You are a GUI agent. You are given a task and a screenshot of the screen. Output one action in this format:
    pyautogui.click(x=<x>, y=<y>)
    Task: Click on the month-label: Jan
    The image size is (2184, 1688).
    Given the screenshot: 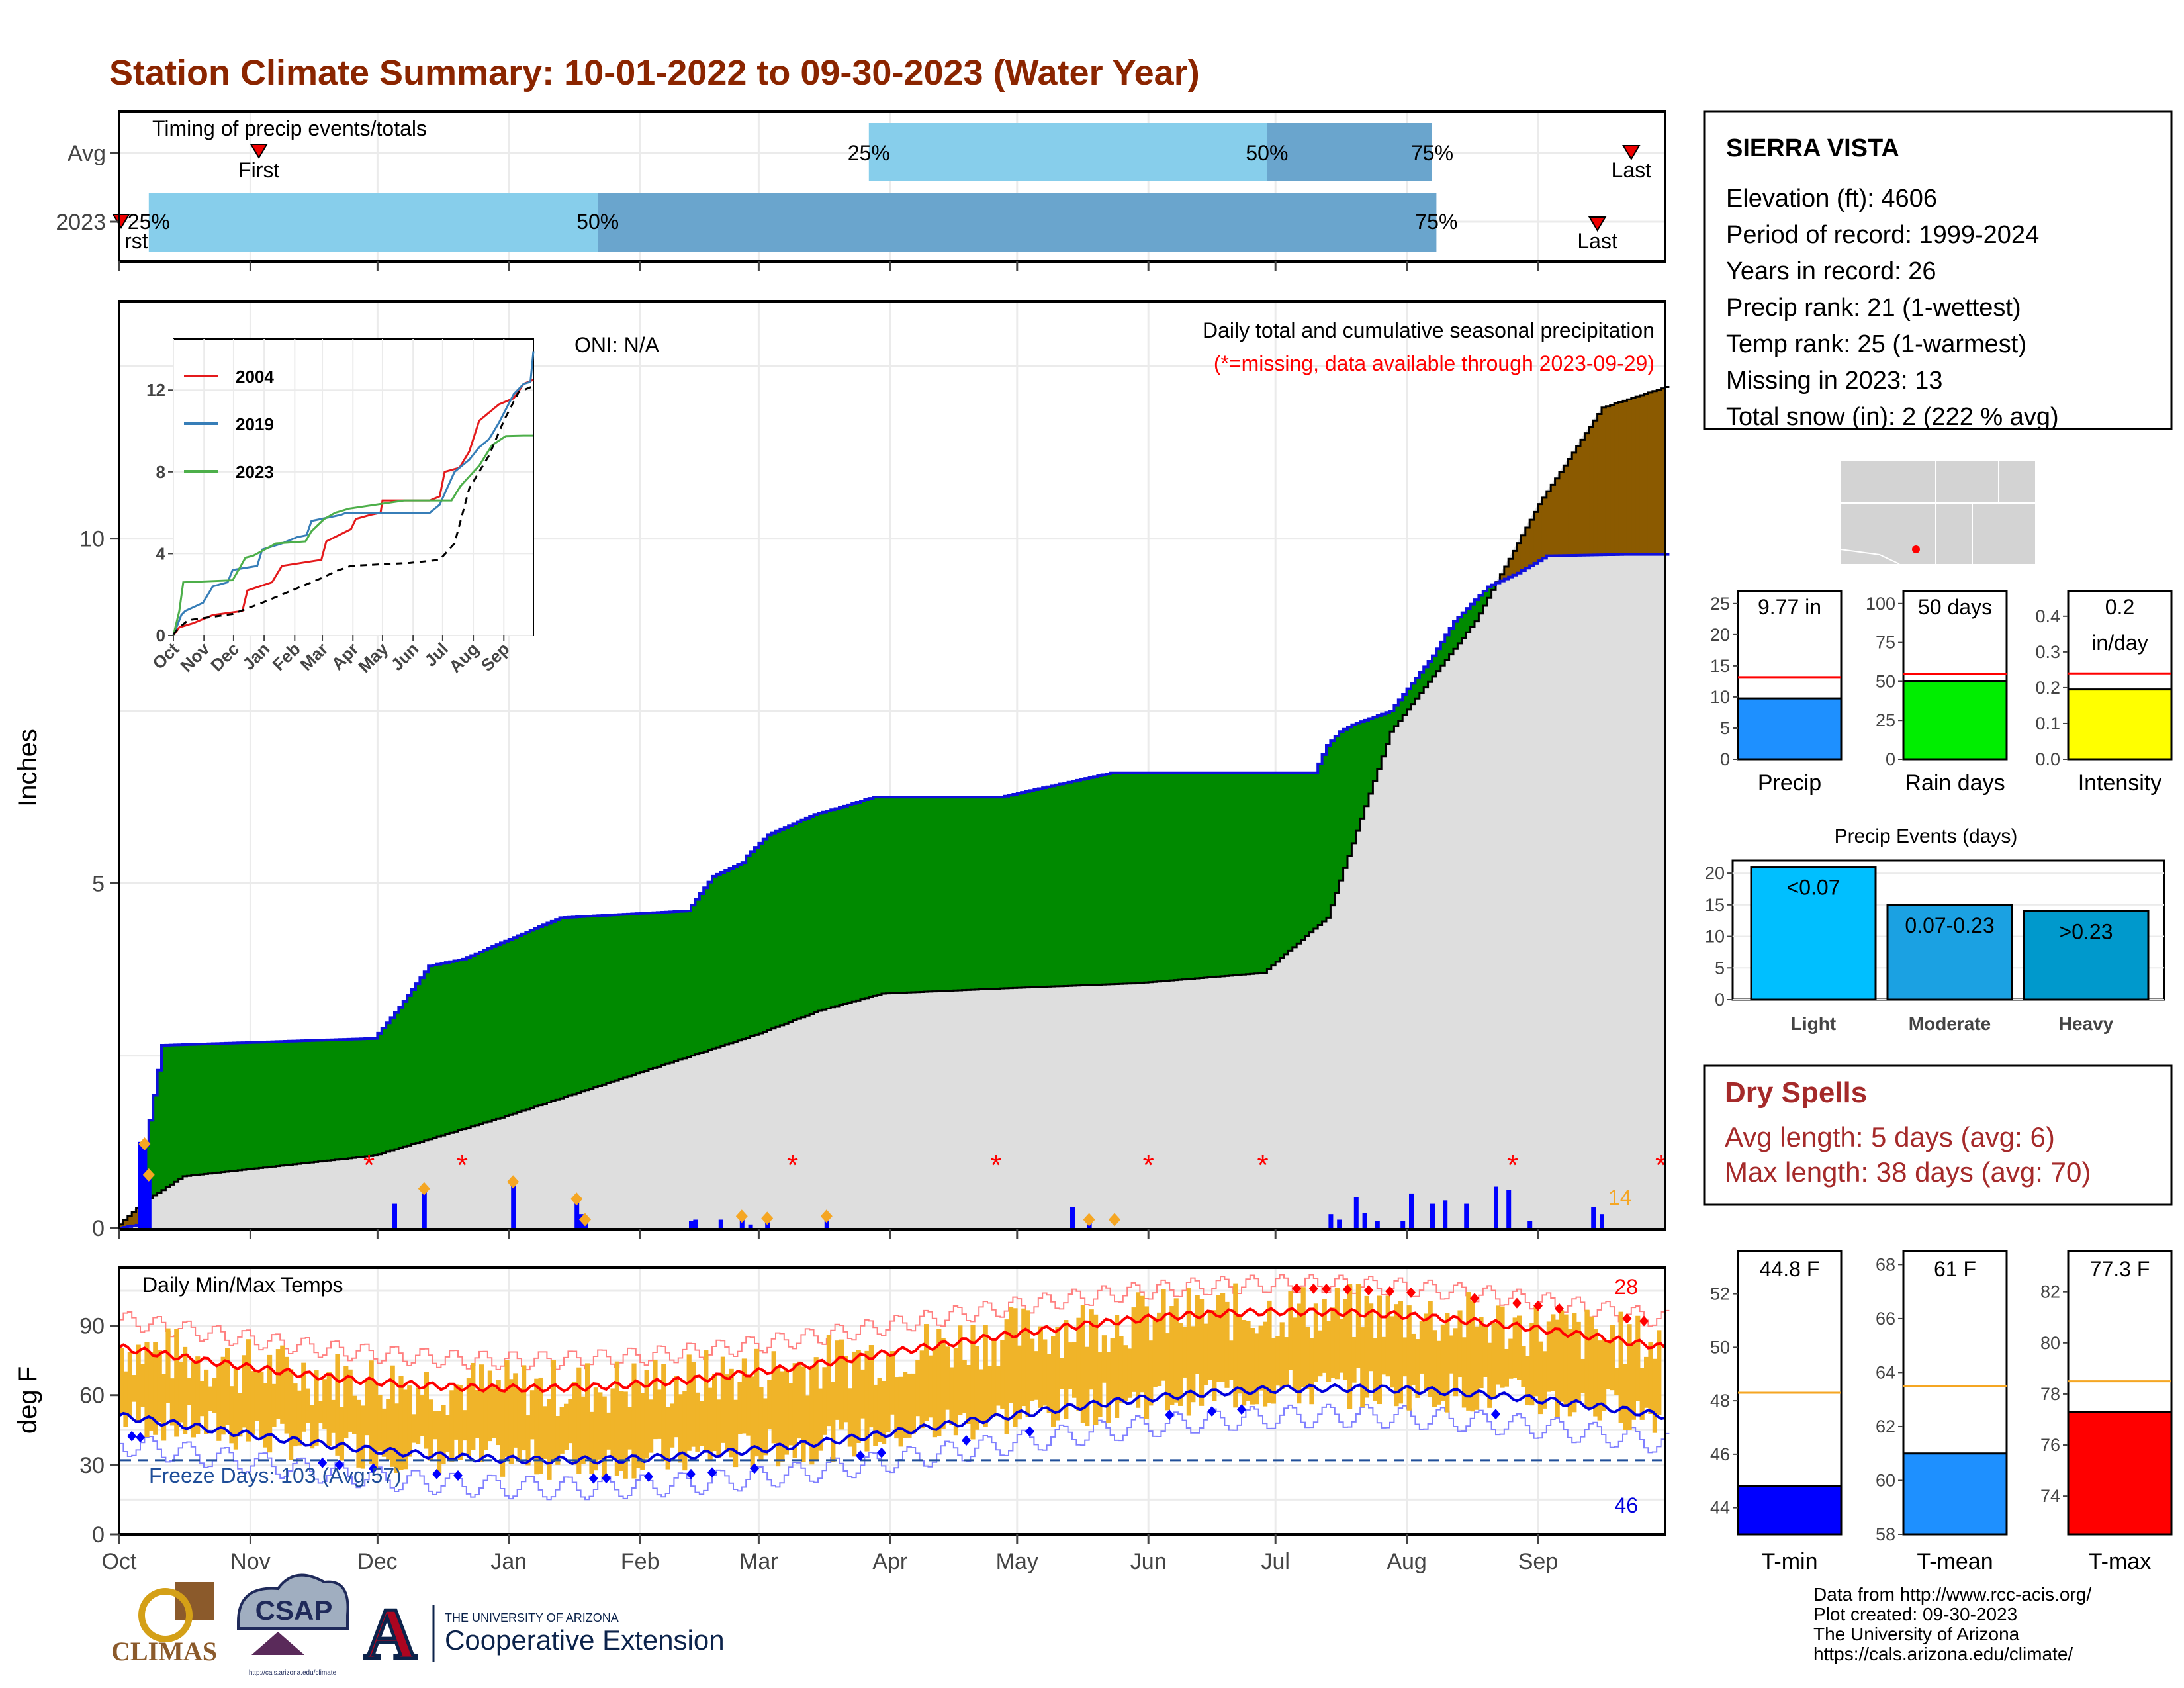 What is the action you would take?
    pyautogui.click(x=508, y=1561)
    